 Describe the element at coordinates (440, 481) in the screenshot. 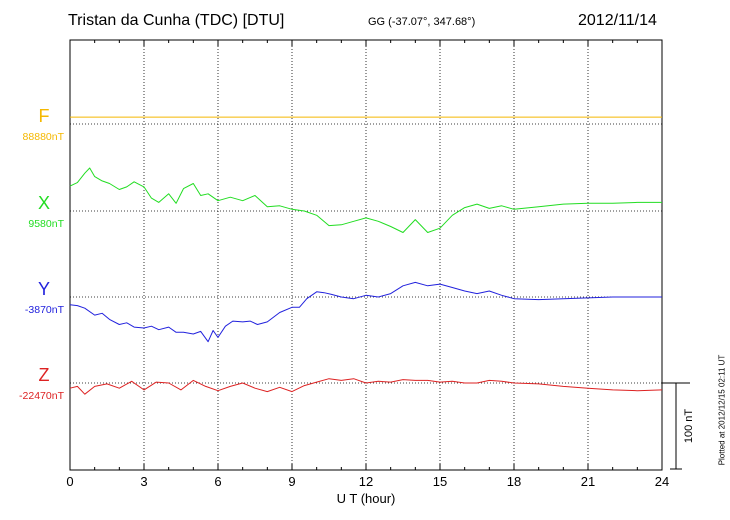

I see `x-tick-label: 15` at that location.